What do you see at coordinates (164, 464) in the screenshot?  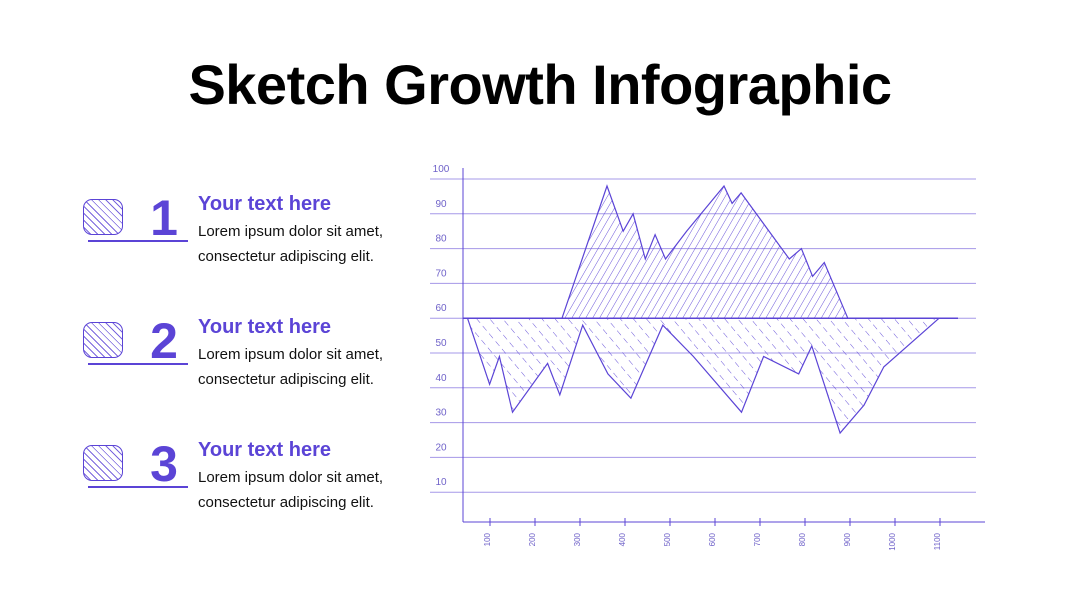 I see `item-number: 3` at bounding box center [164, 464].